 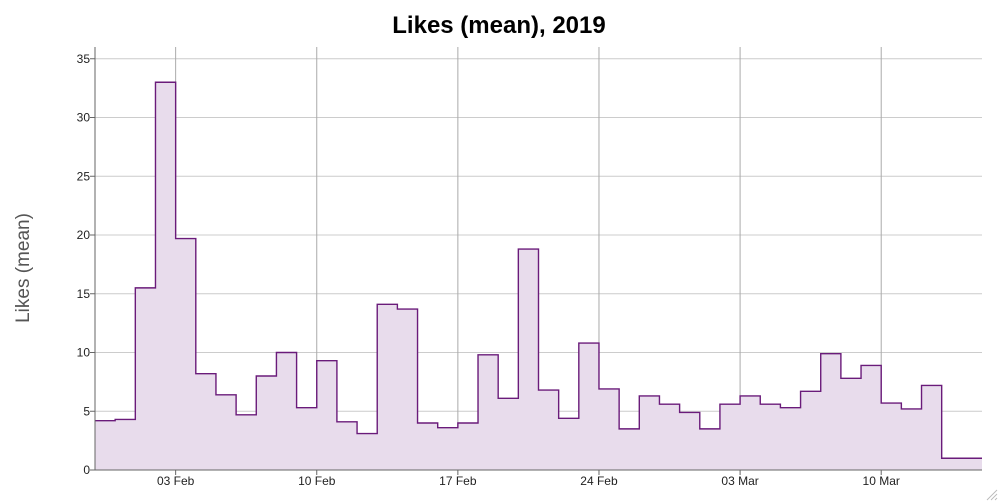 I want to click on y-tick-label: 25, so click(x=84, y=176).